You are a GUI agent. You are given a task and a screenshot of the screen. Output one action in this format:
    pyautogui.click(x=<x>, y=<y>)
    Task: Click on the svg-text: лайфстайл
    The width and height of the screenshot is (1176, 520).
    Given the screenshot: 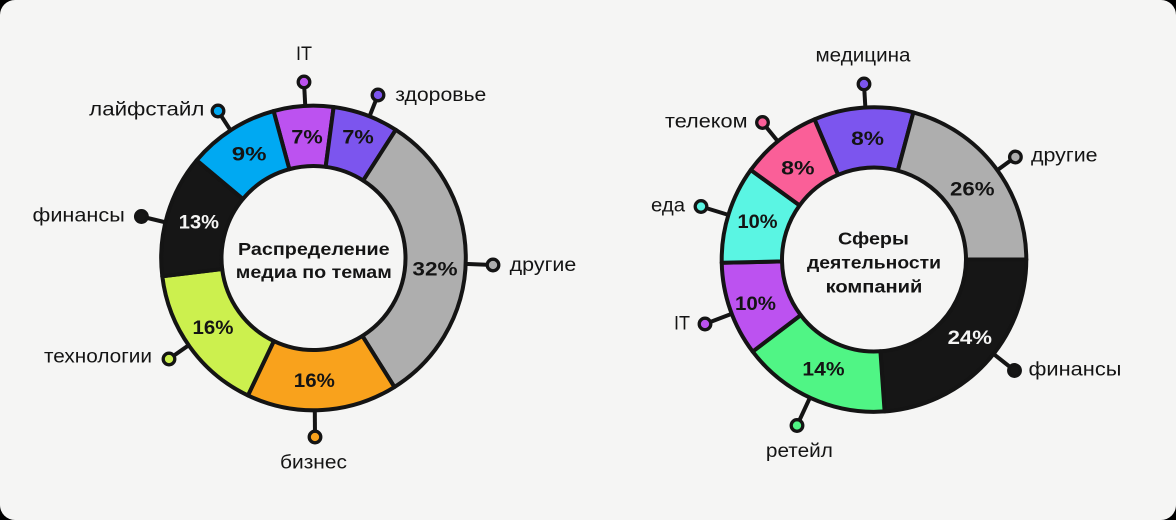 What is the action you would take?
    pyautogui.click(x=146, y=109)
    